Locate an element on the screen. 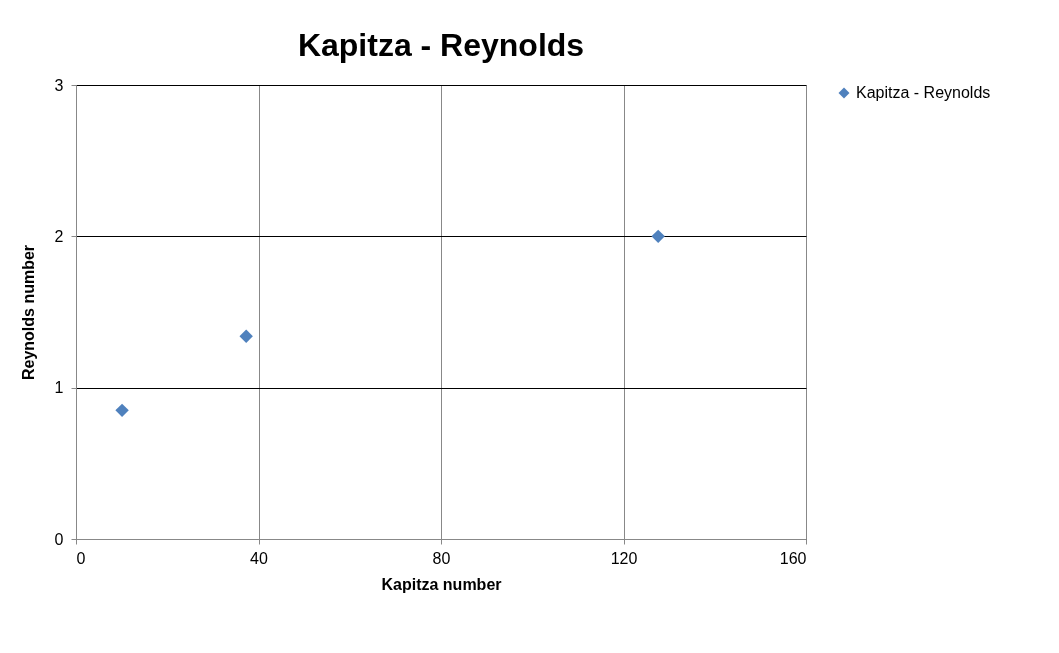  x-tick-label: 80 is located at coordinates (441, 558).